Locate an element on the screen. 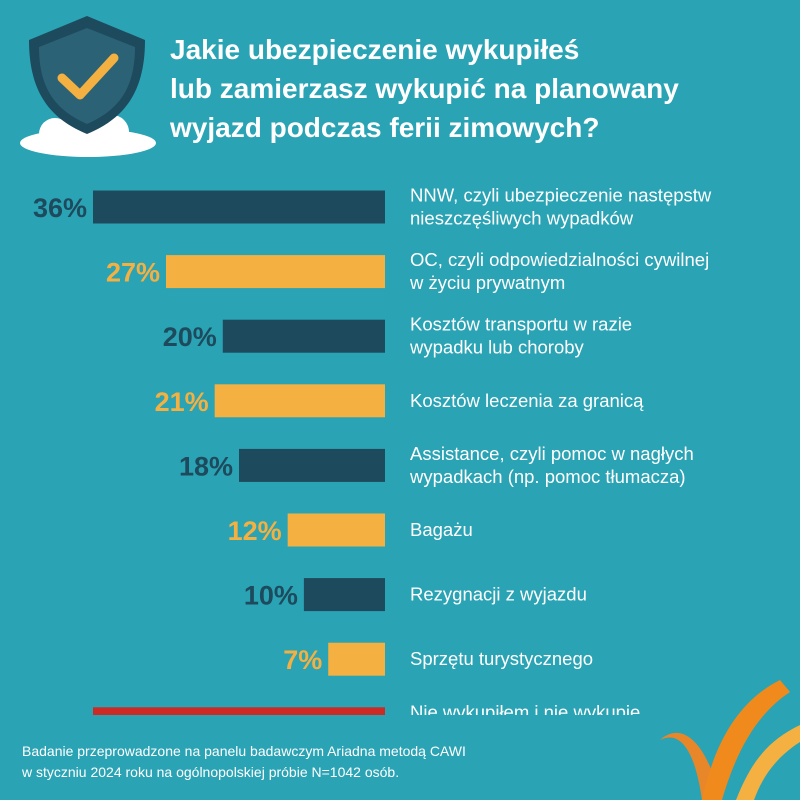 The height and width of the screenshot is (800, 800). category-label: Bagażu is located at coordinates (441, 529).